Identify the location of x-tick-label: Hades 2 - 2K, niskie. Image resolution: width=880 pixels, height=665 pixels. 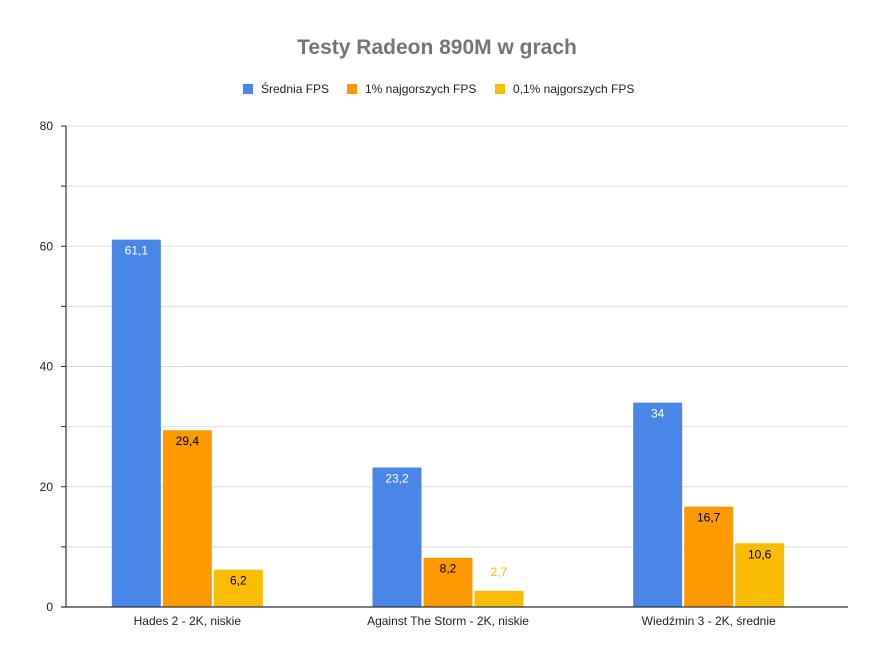
(188, 621).